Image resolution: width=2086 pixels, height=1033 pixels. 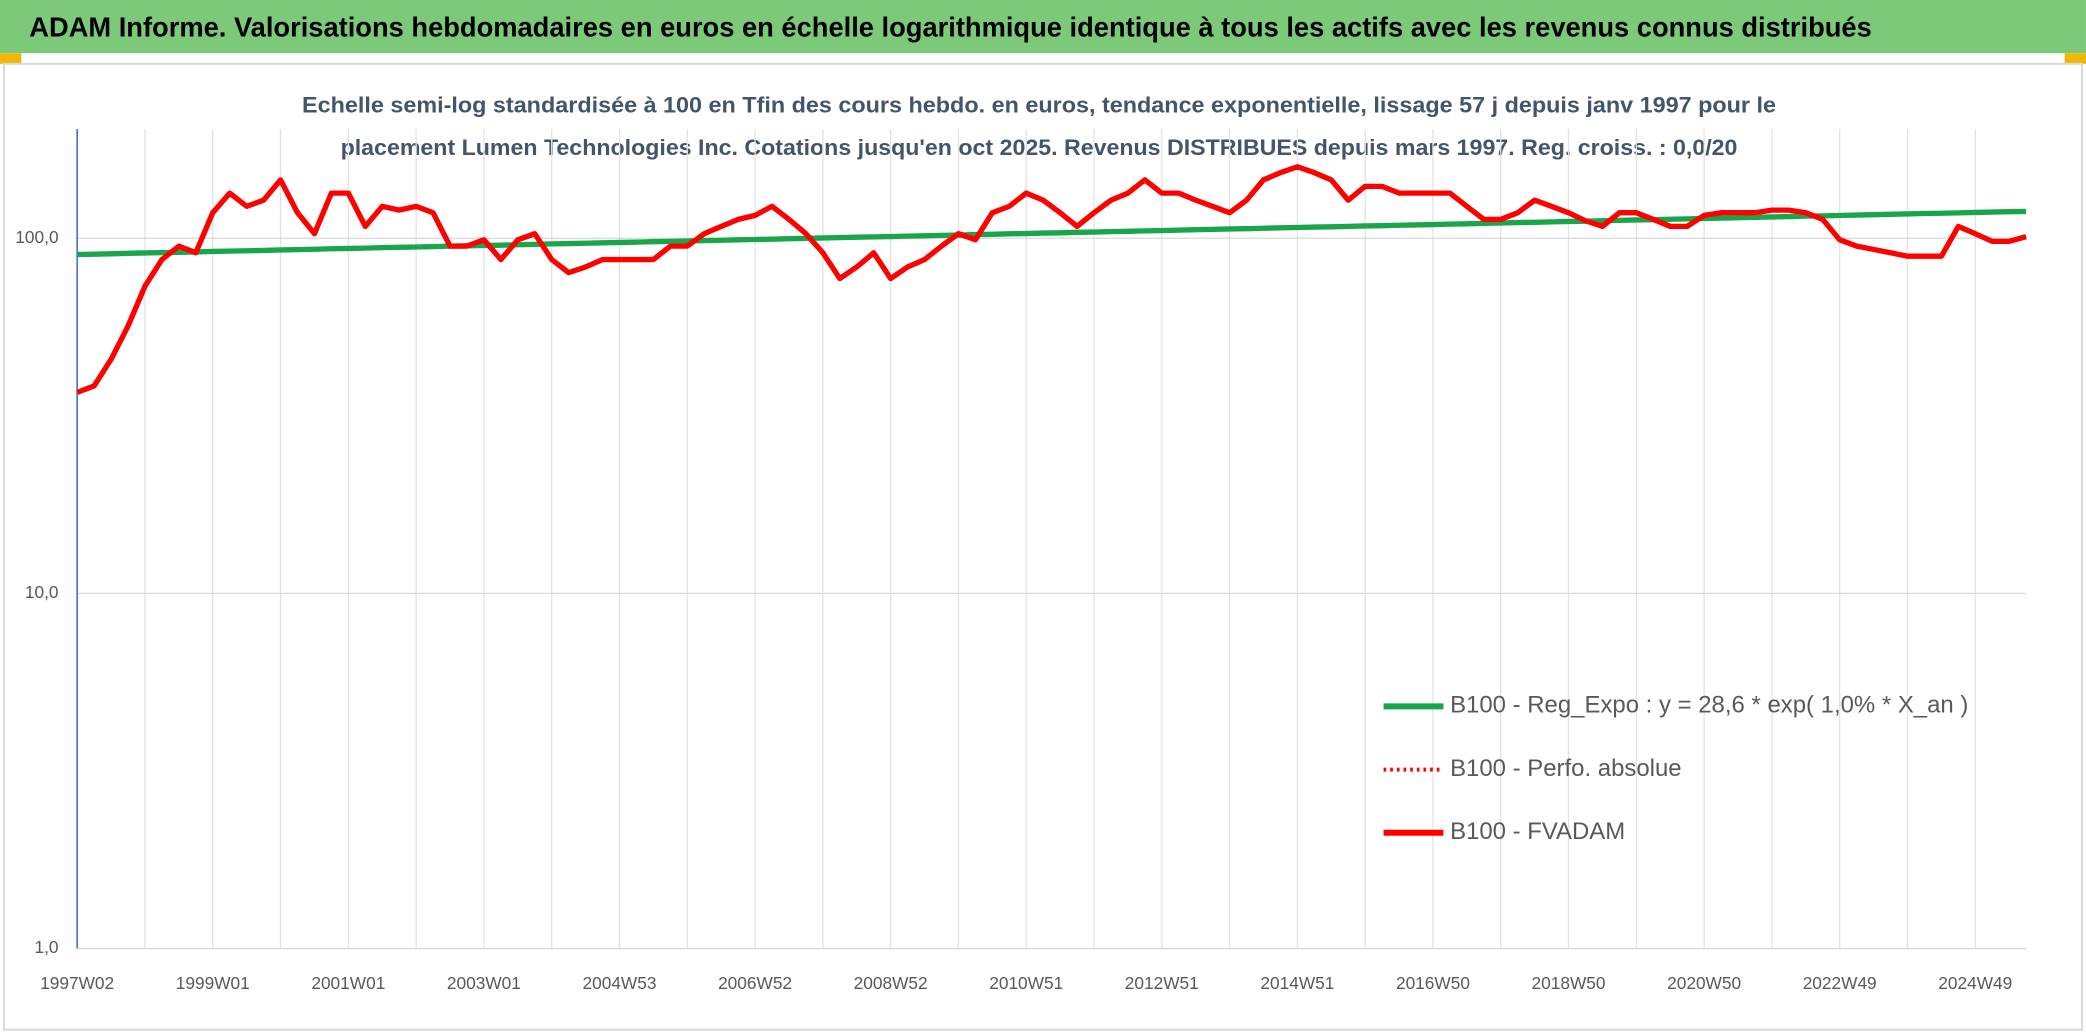 I want to click on x-tick-label: 2003W01, so click(x=484, y=983).